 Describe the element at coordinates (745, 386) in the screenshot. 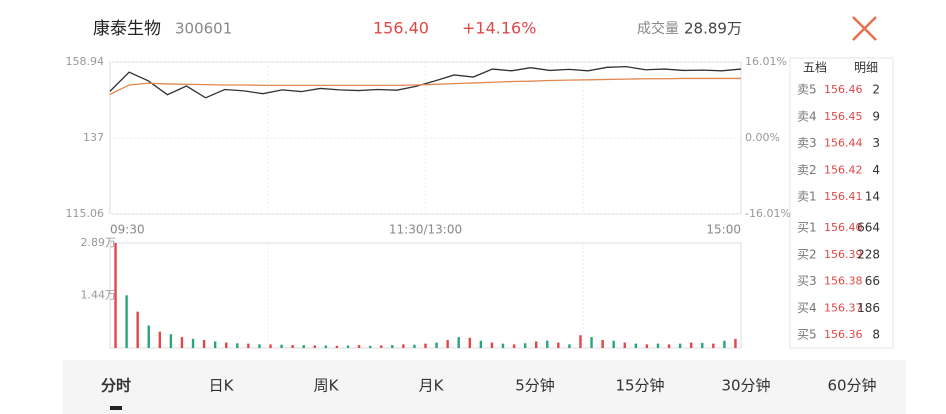

I see `period-tab: 30分钟` at that location.